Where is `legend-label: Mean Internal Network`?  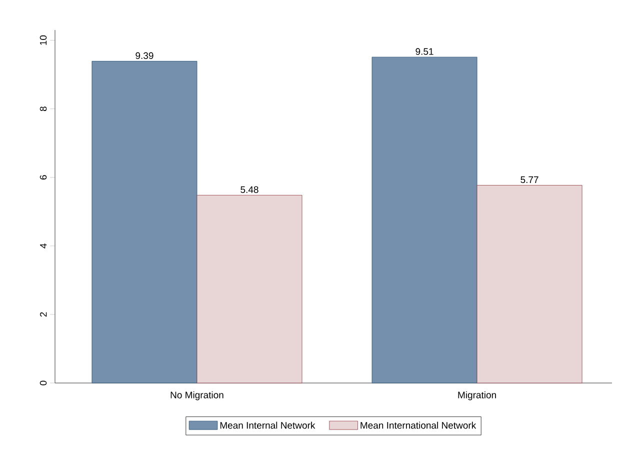
legend-label: Mean Internal Network is located at coordinates (268, 425).